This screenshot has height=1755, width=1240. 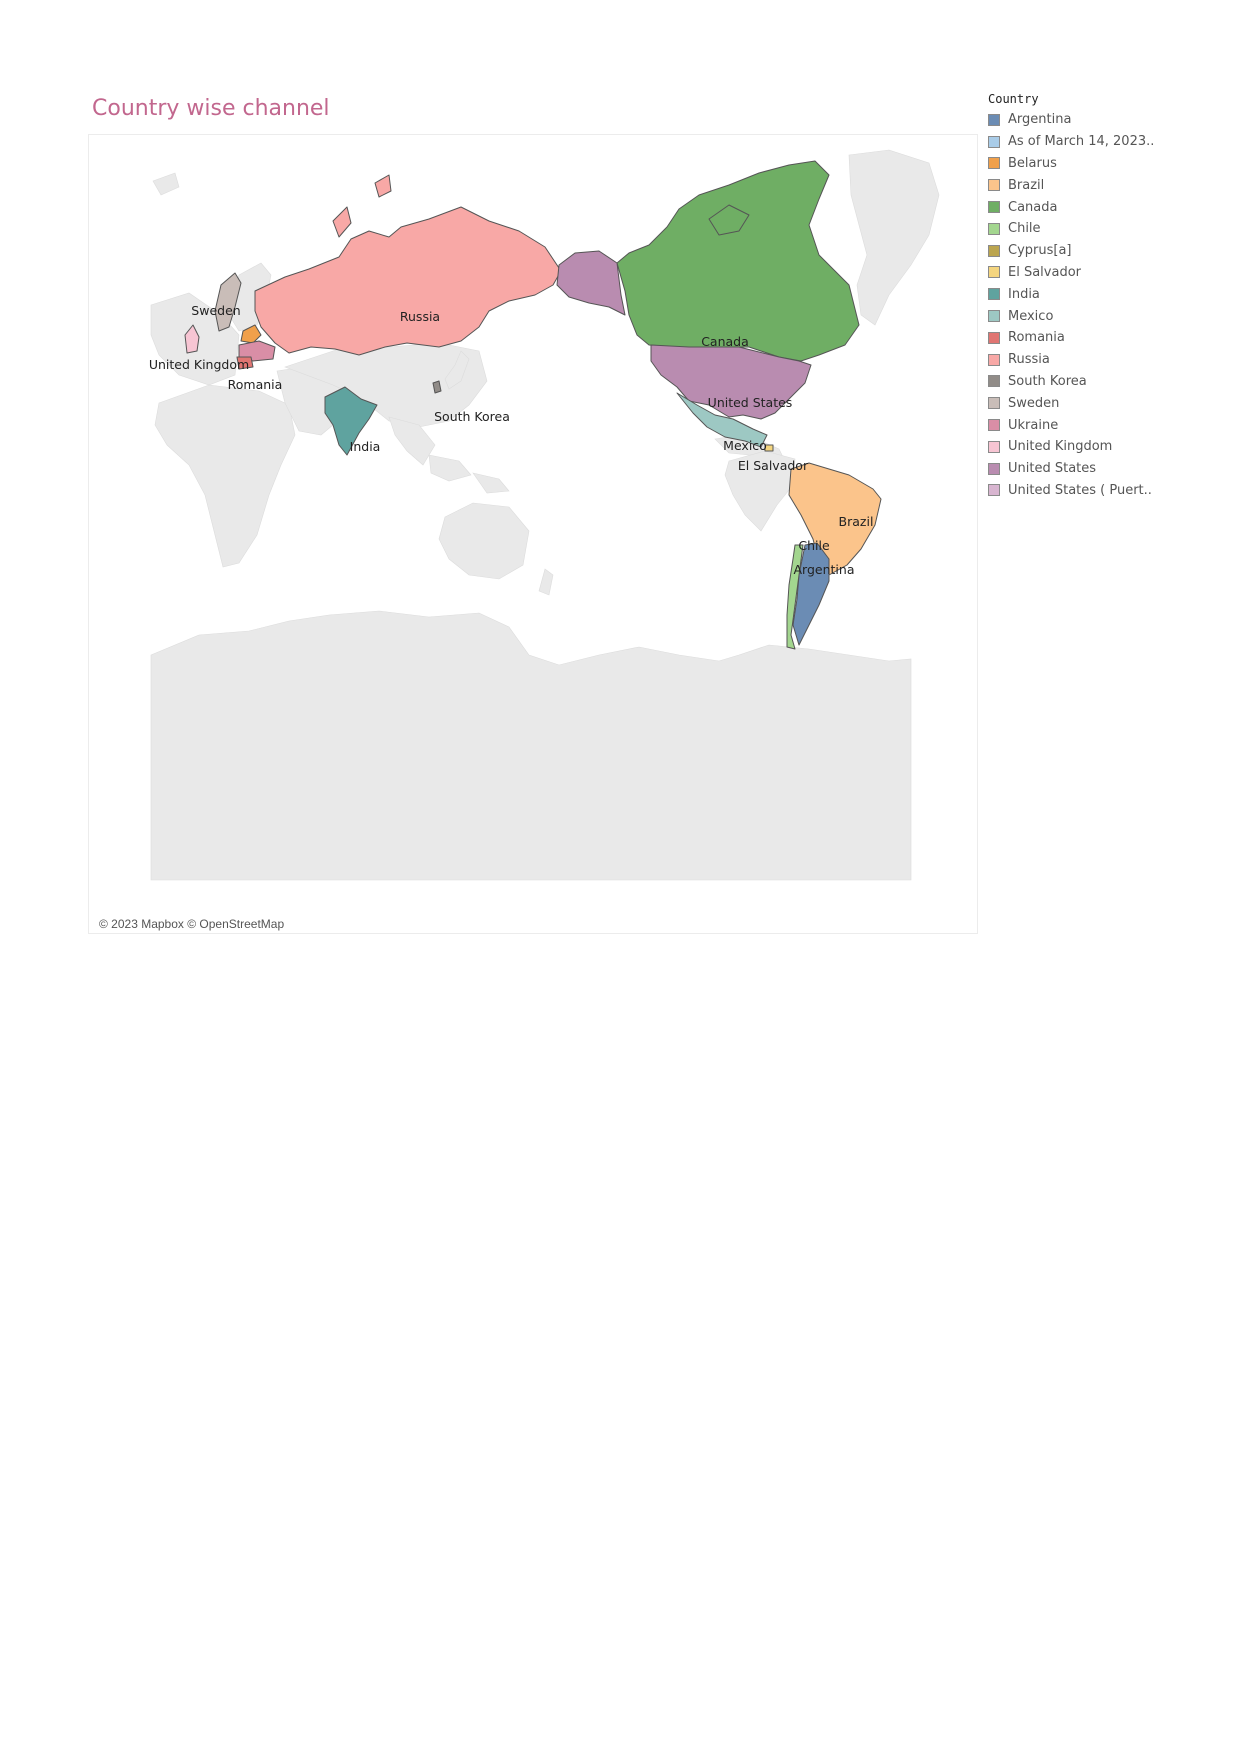 I want to click on legend-label: El Salvador, so click(x=1044, y=272).